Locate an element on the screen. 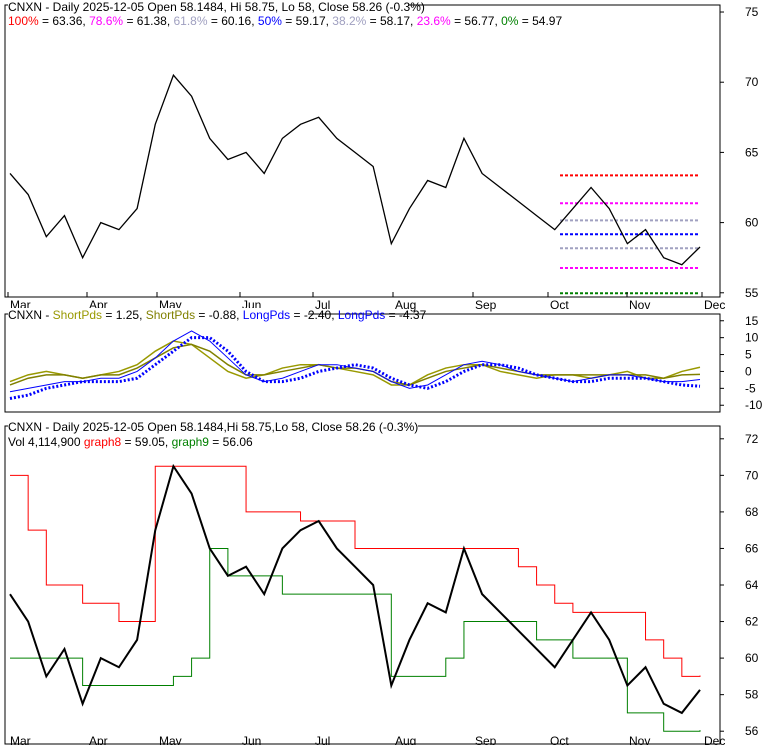 The width and height of the screenshot is (780, 745). legend-value: = -4.37 is located at coordinates (405, 315).